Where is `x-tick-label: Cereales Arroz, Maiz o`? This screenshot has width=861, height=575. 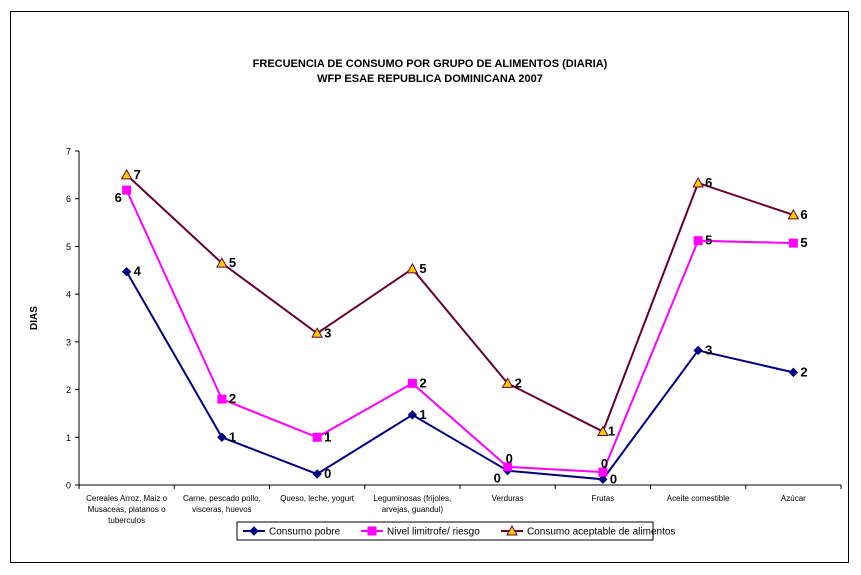 x-tick-label: Cereales Arroz, Maiz o is located at coordinates (126, 498).